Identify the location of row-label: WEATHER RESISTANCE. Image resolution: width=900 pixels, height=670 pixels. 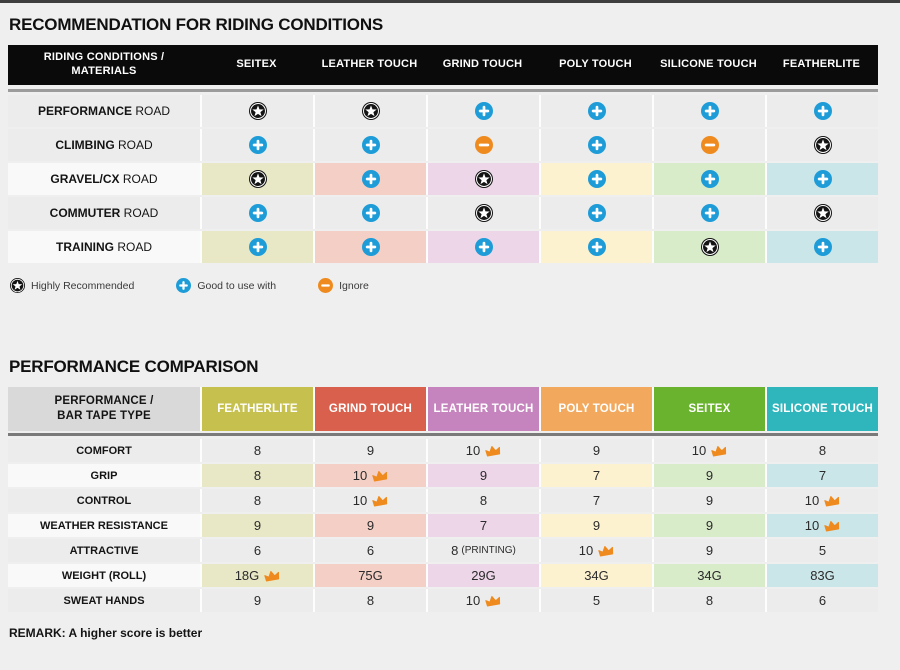
(104, 525).